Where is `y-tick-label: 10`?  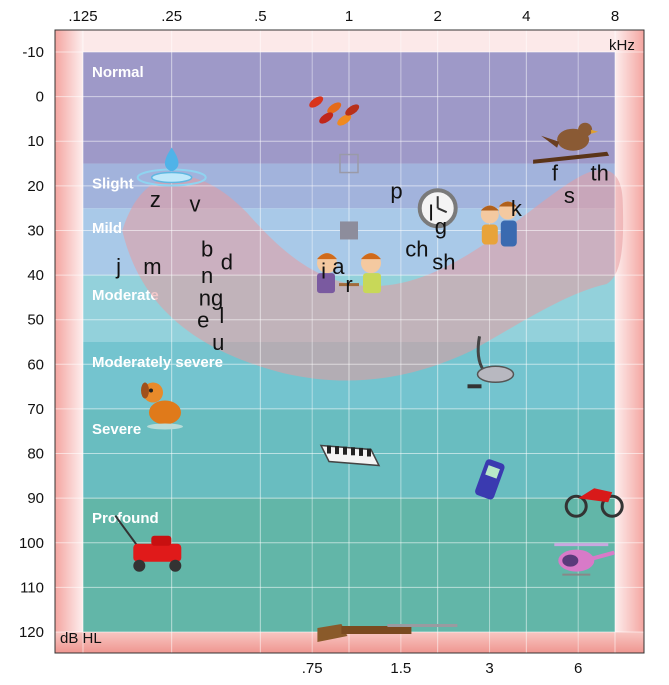 y-tick-label: 10 is located at coordinates (35, 141).